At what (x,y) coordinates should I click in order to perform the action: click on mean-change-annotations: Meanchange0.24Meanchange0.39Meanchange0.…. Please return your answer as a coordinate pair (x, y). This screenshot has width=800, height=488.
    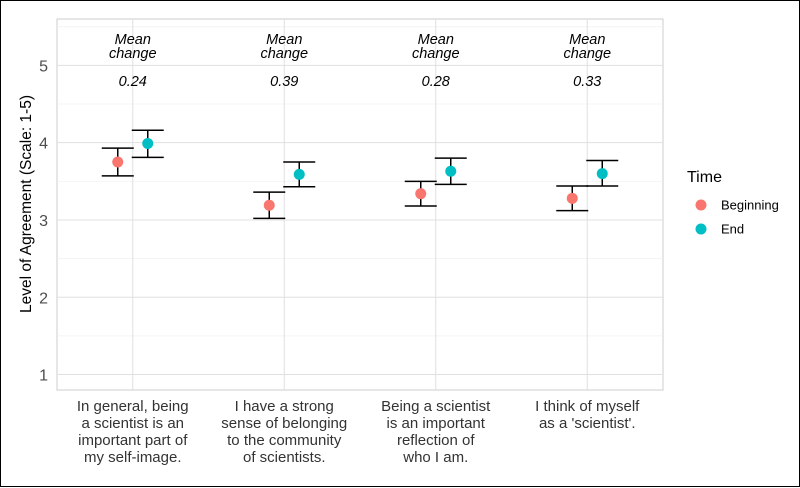
    Looking at the image, I should click on (360, 61).